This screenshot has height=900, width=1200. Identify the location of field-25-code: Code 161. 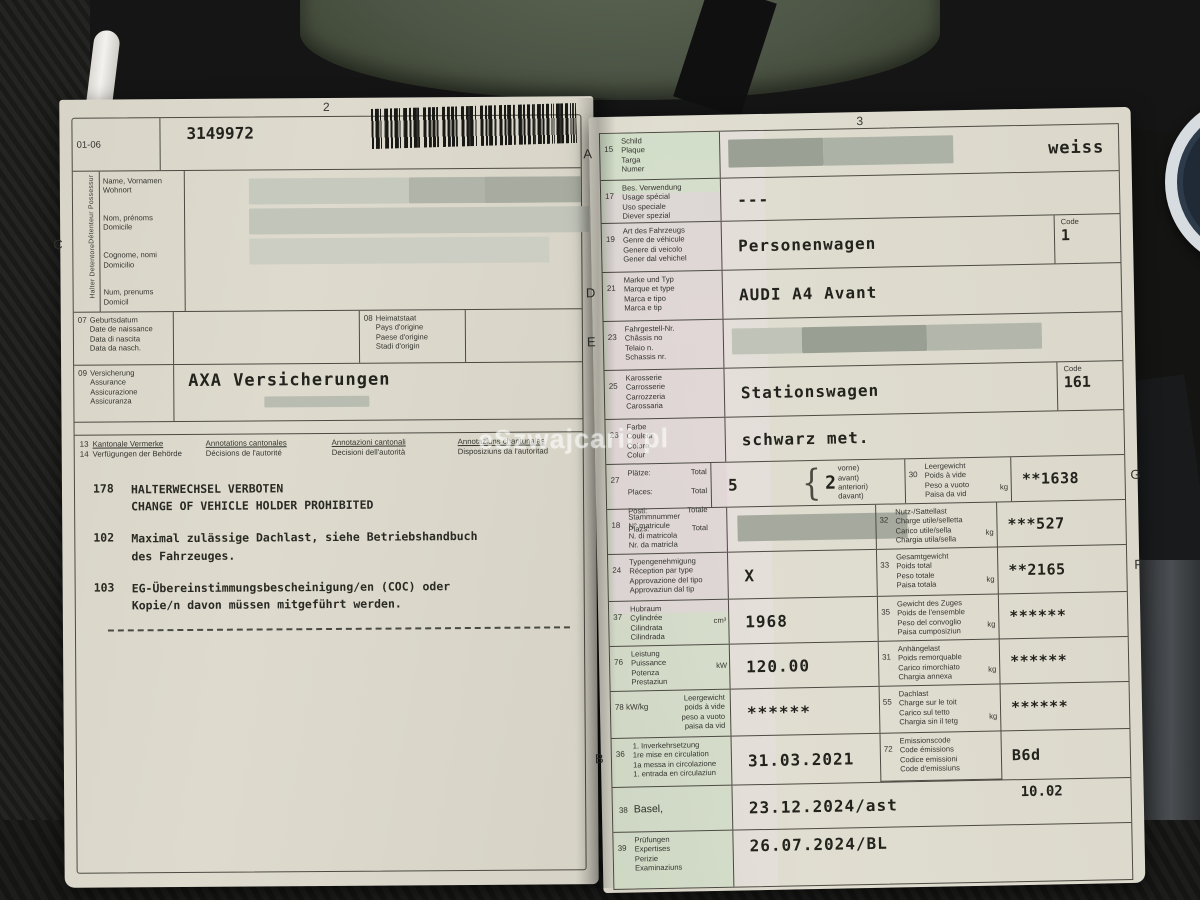
(1090, 386).